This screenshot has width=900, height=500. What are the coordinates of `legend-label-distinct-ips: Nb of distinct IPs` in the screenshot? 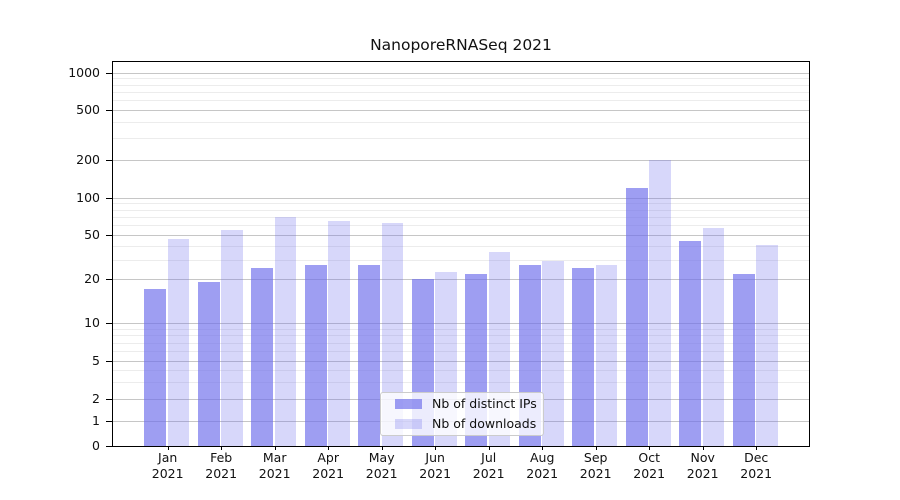 It's located at (484, 403).